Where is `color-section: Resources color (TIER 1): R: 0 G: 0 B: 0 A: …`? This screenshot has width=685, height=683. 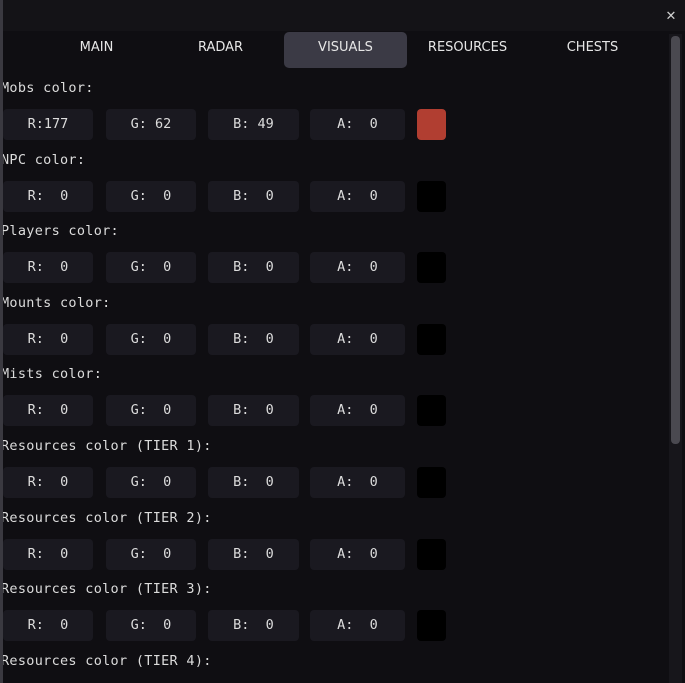
color-section: Resources color (TIER 1): R: 0 G: 0 B: 0 A: … is located at coordinates (333, 466).